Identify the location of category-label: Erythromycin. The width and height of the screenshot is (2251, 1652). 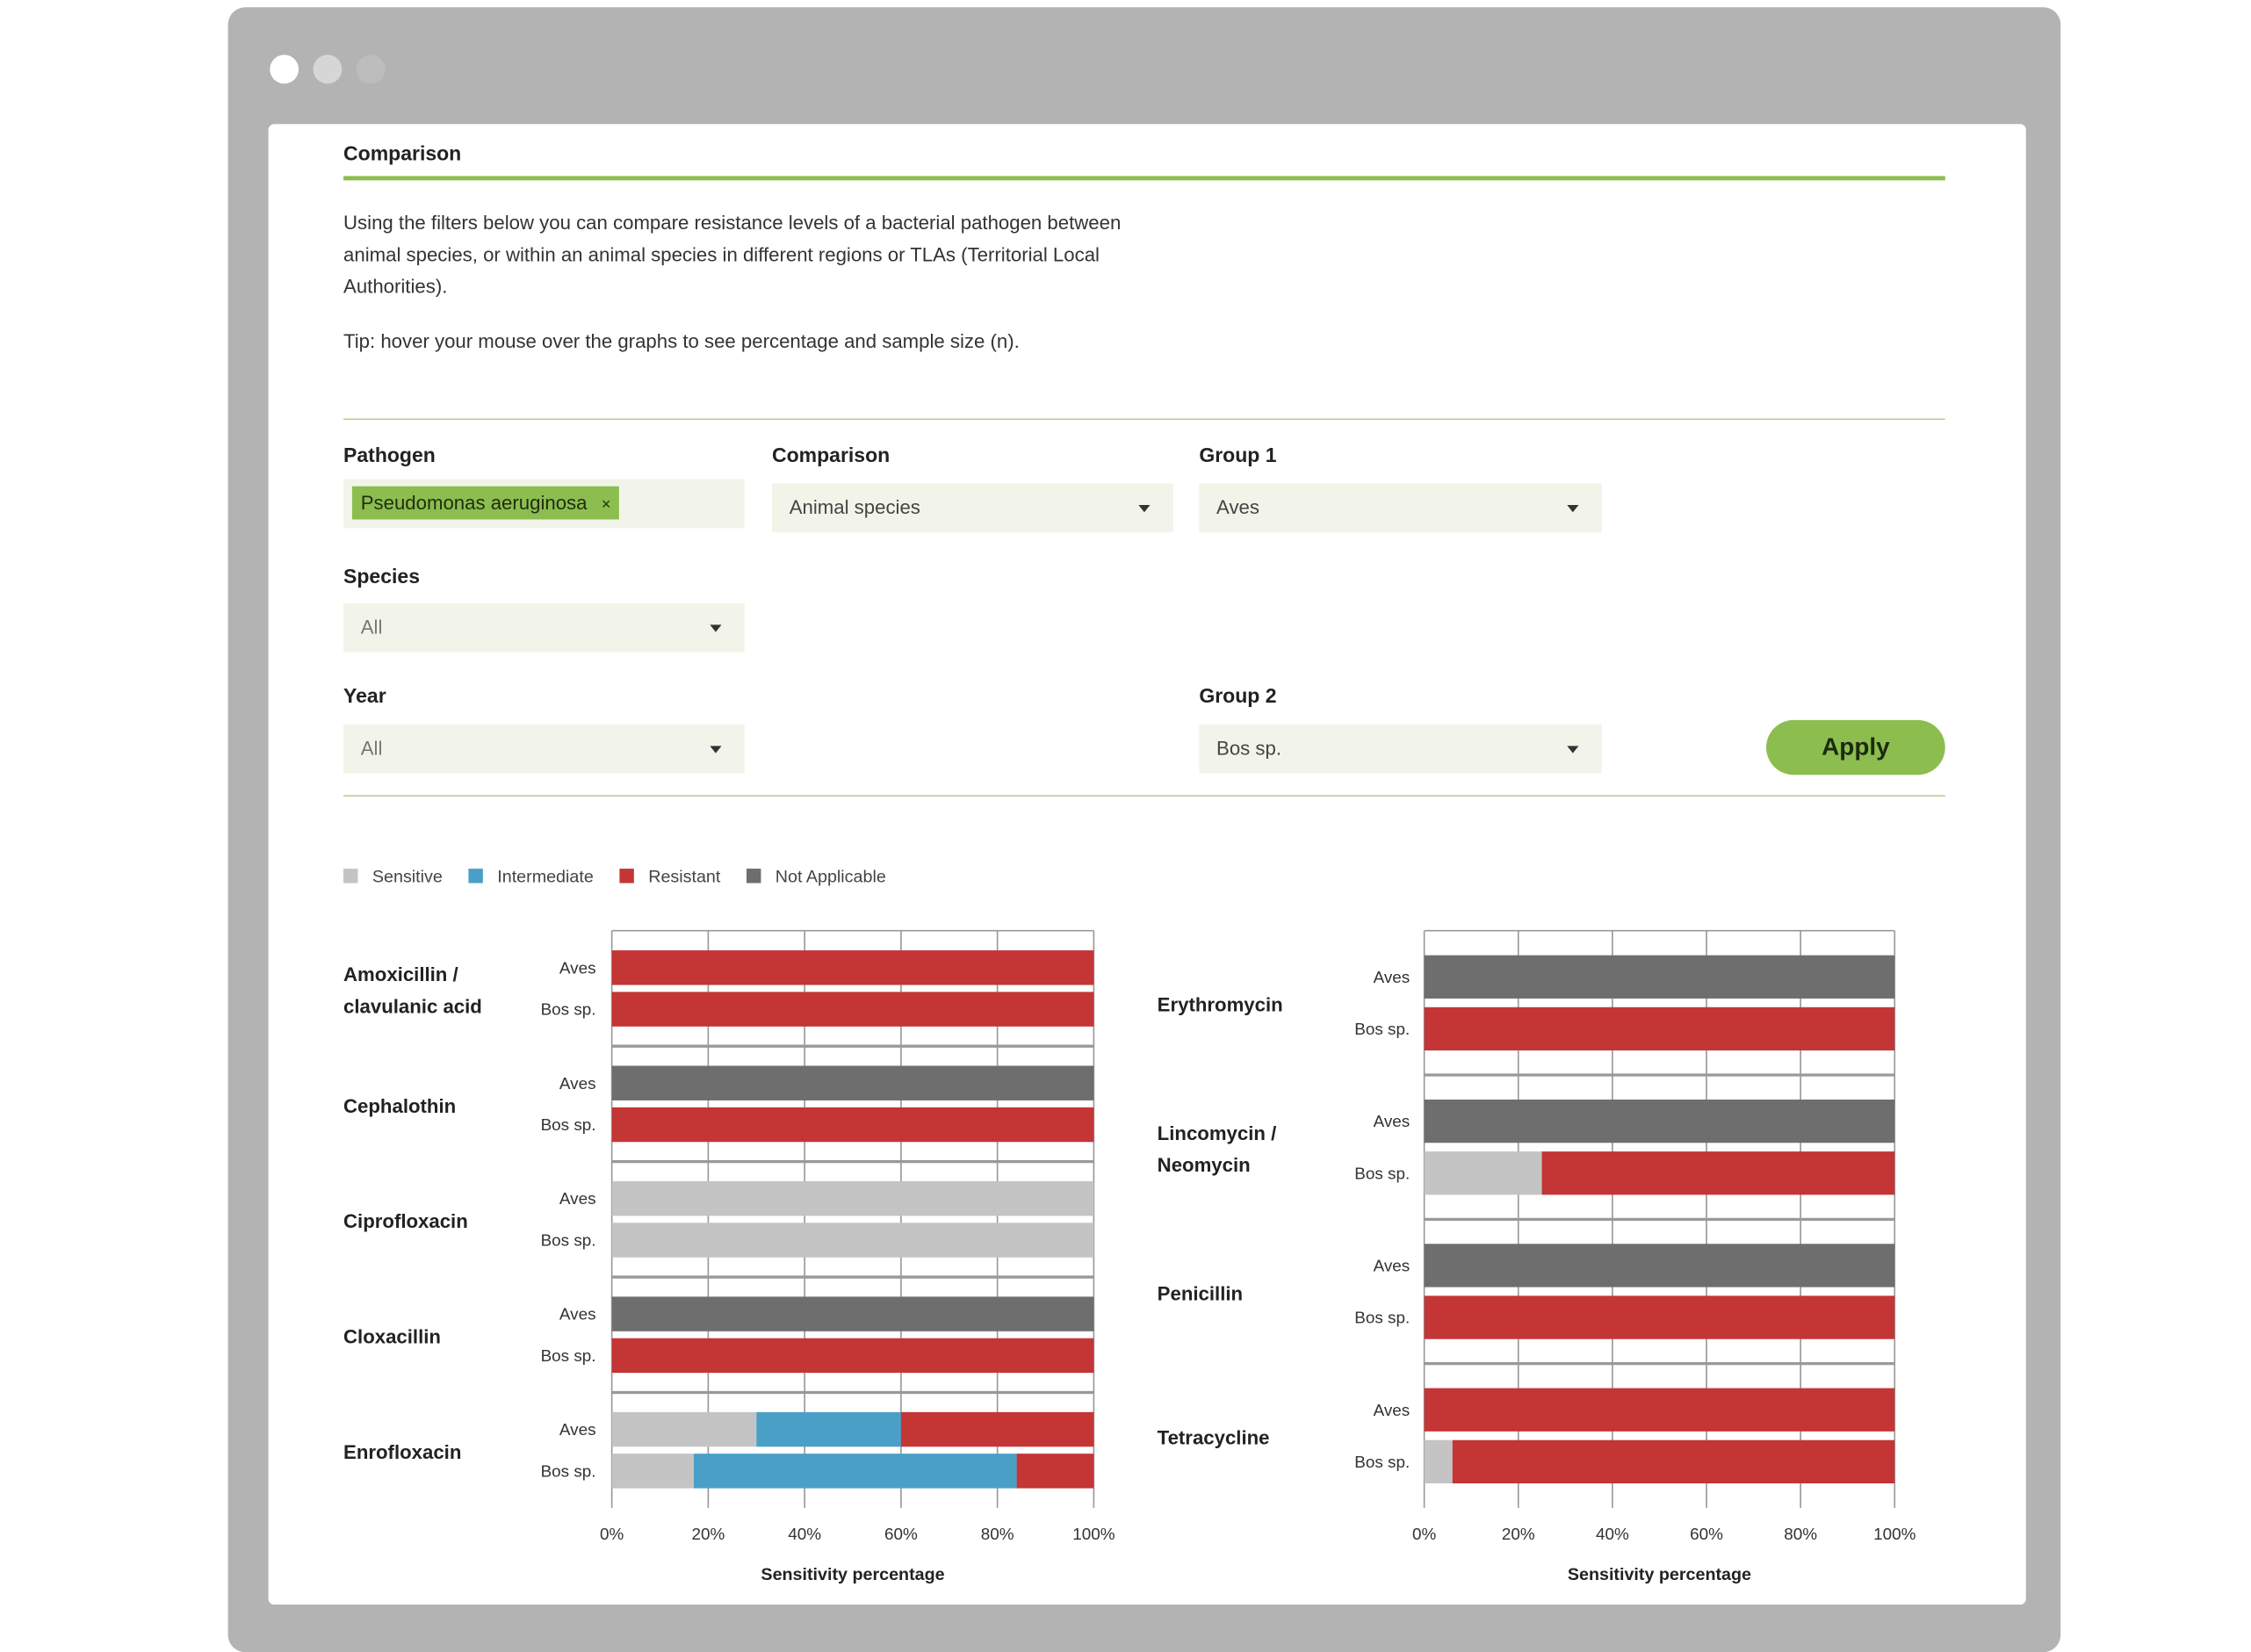
(1220, 1005).